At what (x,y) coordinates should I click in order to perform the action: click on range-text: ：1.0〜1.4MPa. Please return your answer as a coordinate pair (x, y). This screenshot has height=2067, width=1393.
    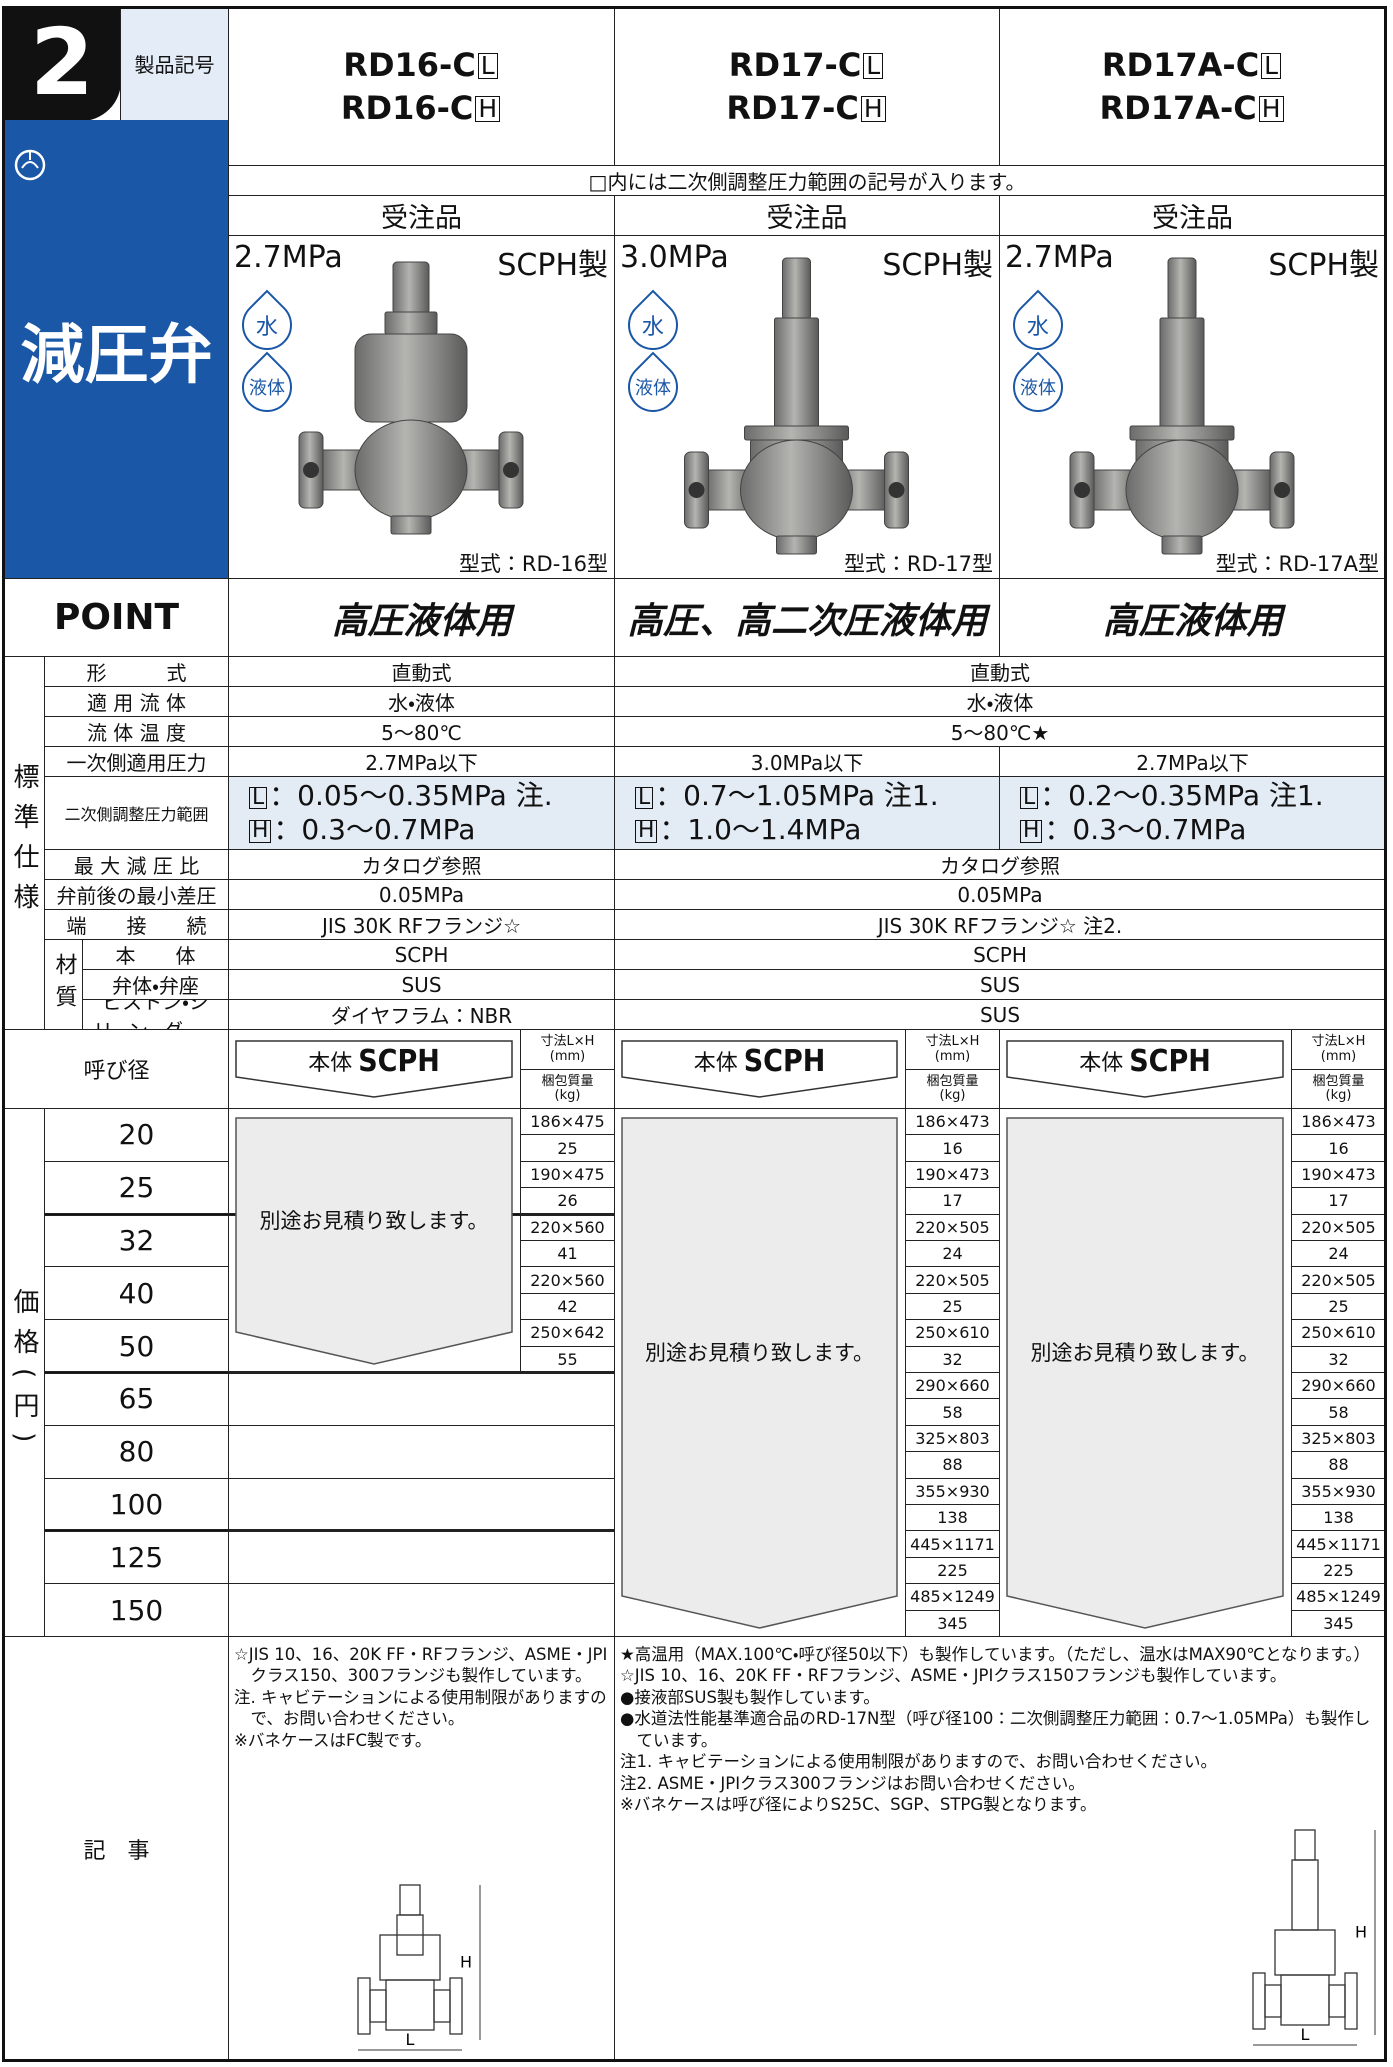
    Looking at the image, I should click on (760, 829).